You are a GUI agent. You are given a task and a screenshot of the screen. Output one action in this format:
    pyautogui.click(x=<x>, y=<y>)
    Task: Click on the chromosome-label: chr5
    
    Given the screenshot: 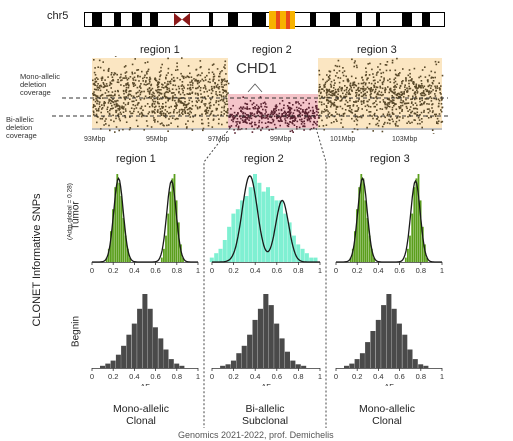 What is the action you would take?
    pyautogui.click(x=58, y=16)
    